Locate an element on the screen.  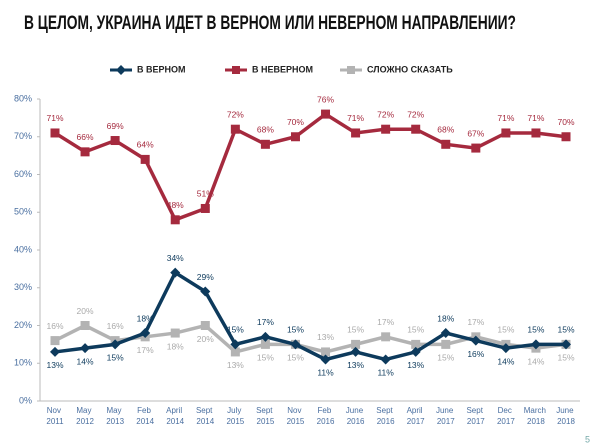
y-tick-label: 60% is located at coordinates (23, 174).